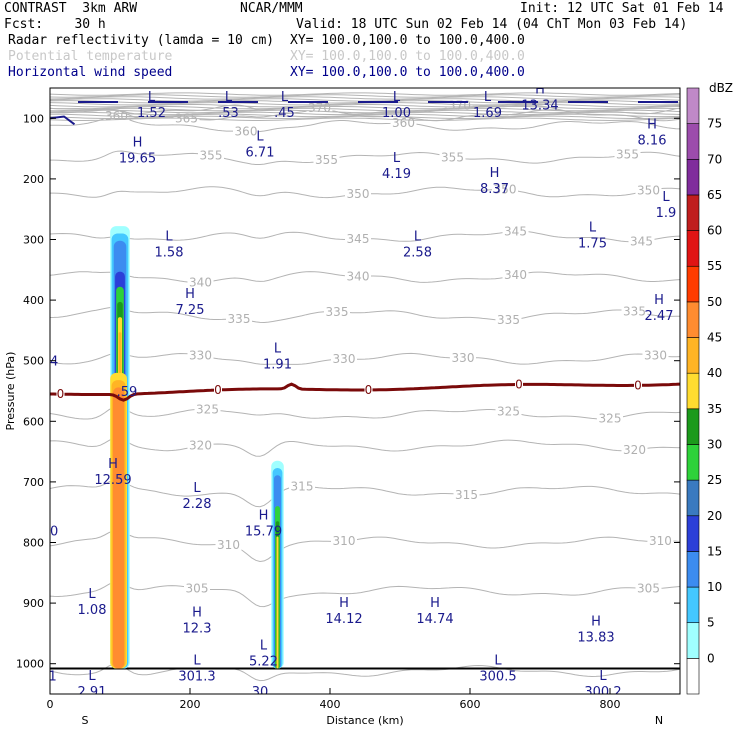 The height and width of the screenshot is (740, 740). I want to click on y-tick-label: 100, so click(33, 118).